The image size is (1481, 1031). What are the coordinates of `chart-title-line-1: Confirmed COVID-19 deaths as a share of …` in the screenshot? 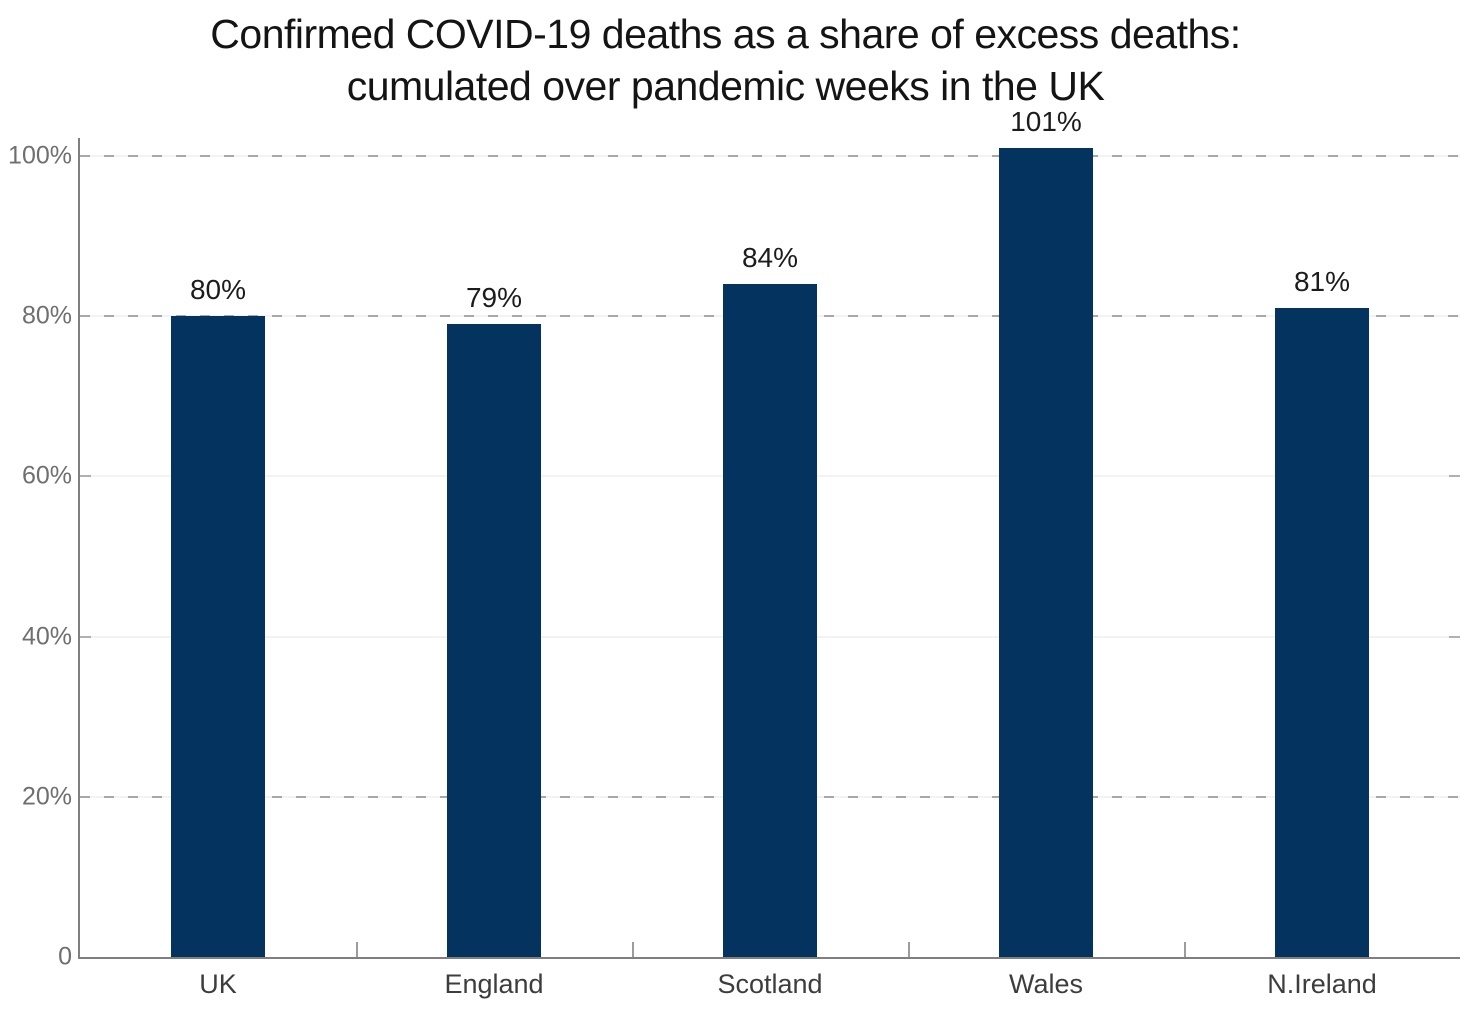 It's located at (725, 34).